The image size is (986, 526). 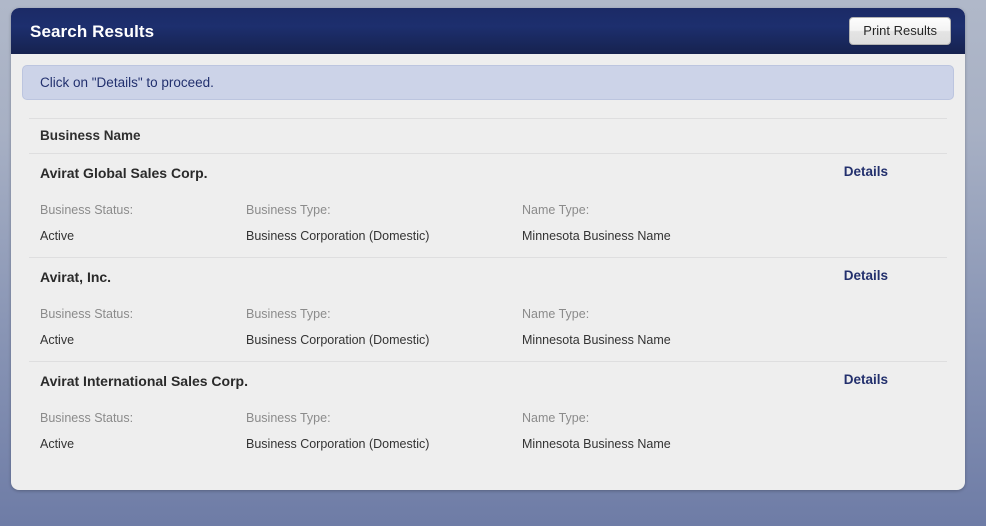 I want to click on page-title: Search Results, so click(x=92, y=31).